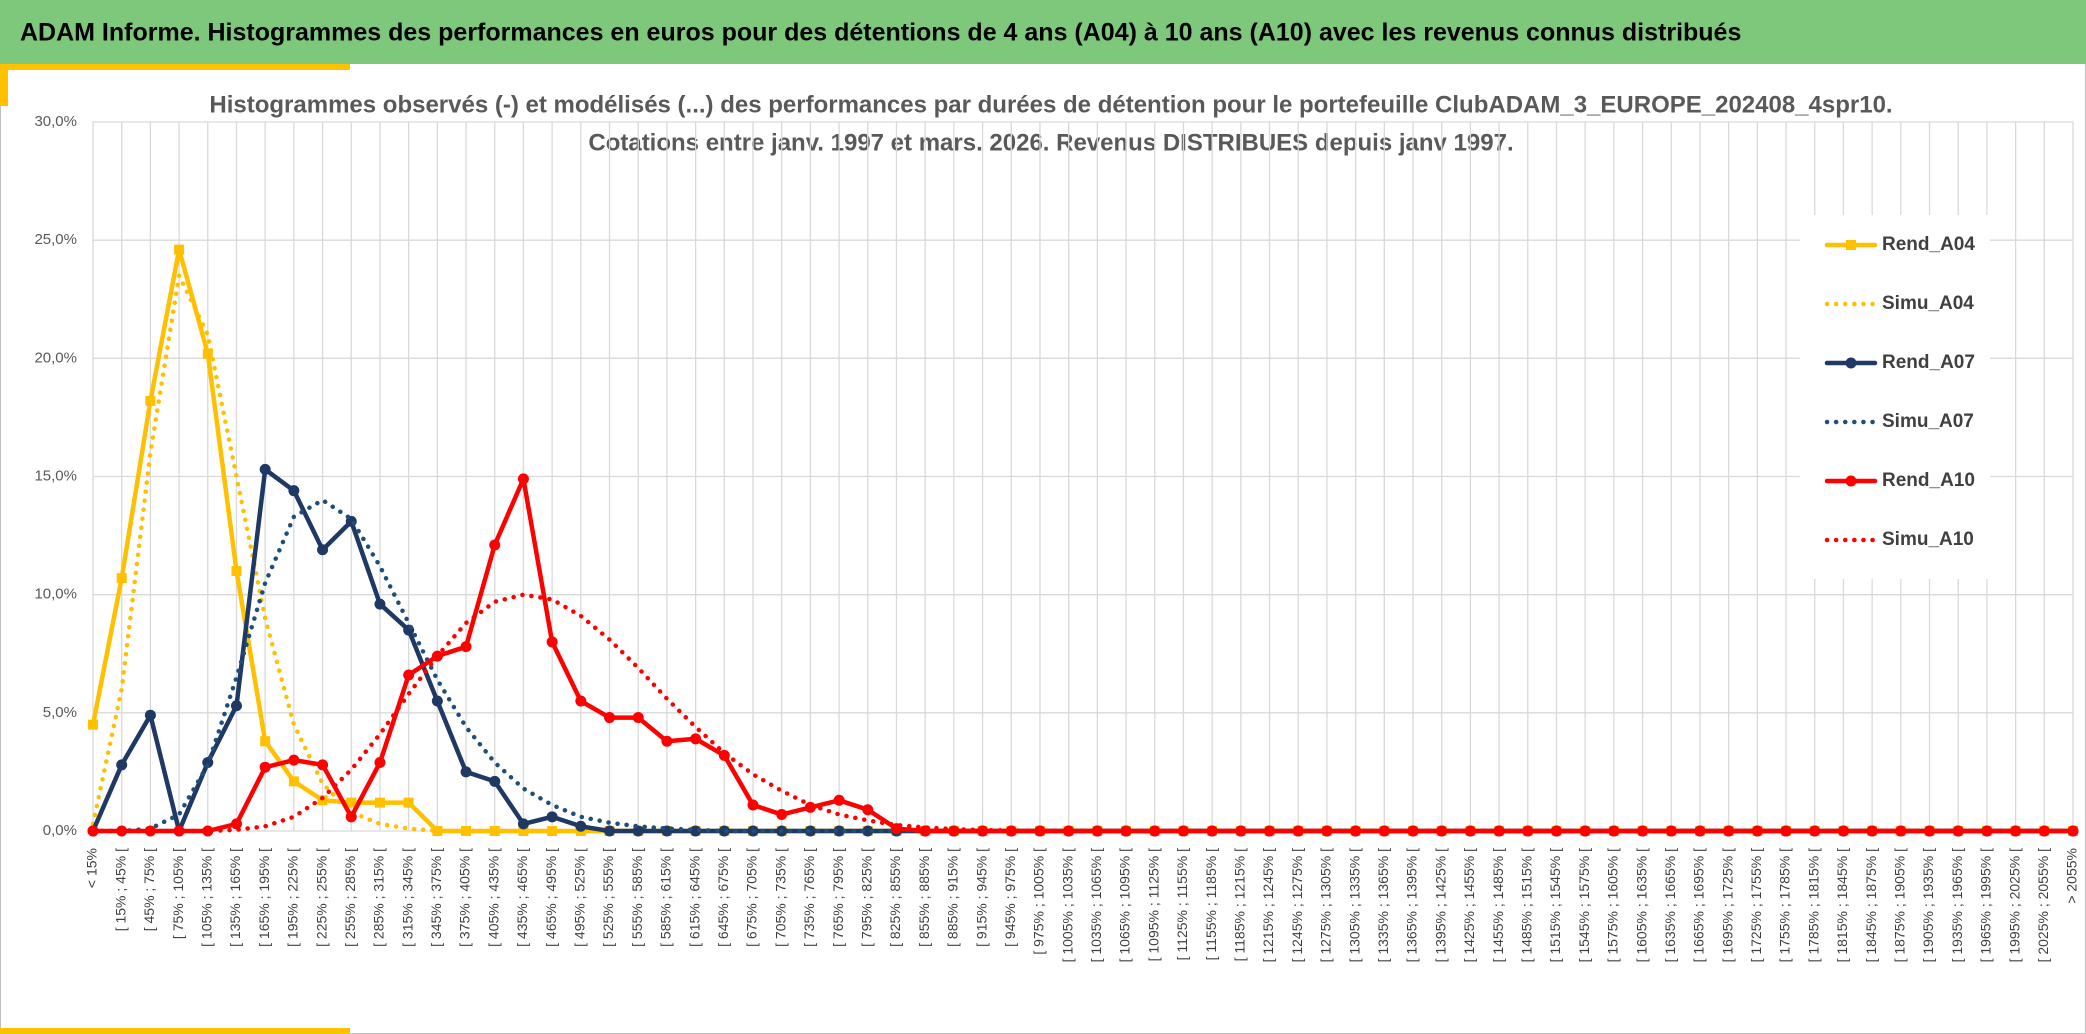  I want to click on y-tick-label: 5,0%, so click(60, 712).